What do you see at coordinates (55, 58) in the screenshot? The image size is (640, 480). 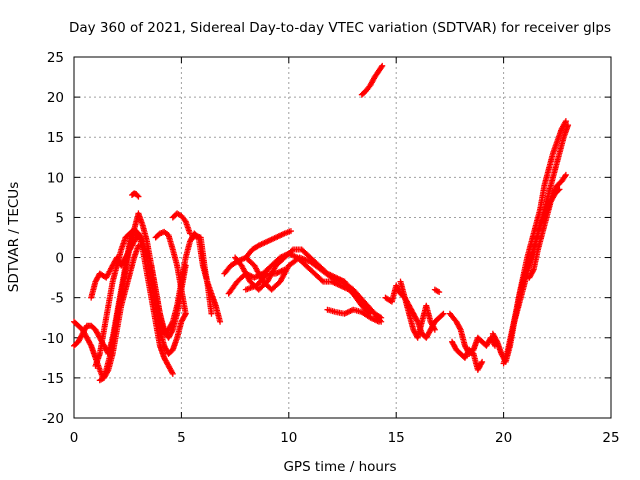 I see `y-tick-label: 25` at bounding box center [55, 58].